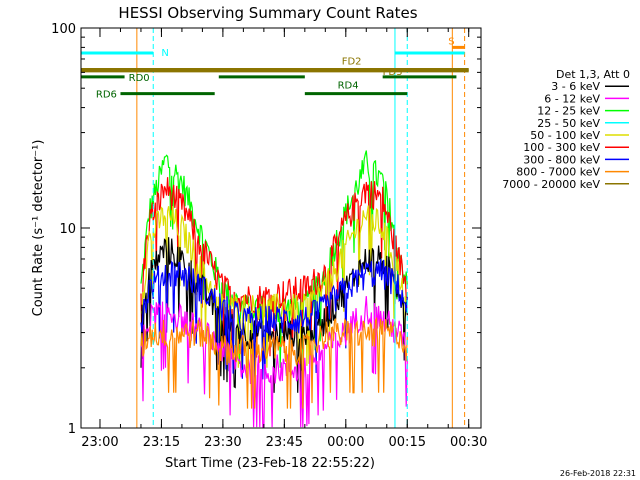  I want to click on x-tick-label: 23:00, so click(99, 442).